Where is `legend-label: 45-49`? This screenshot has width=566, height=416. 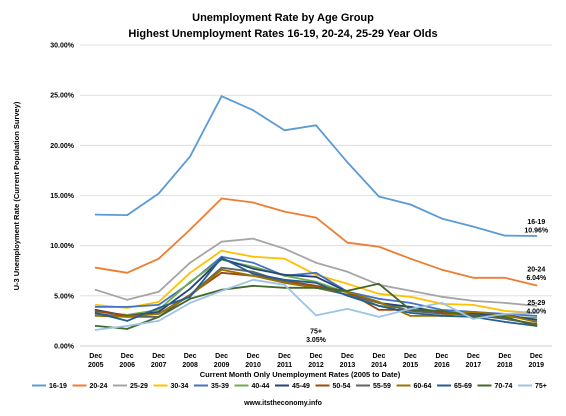 legend-label: 45-49 is located at coordinates (301, 386).